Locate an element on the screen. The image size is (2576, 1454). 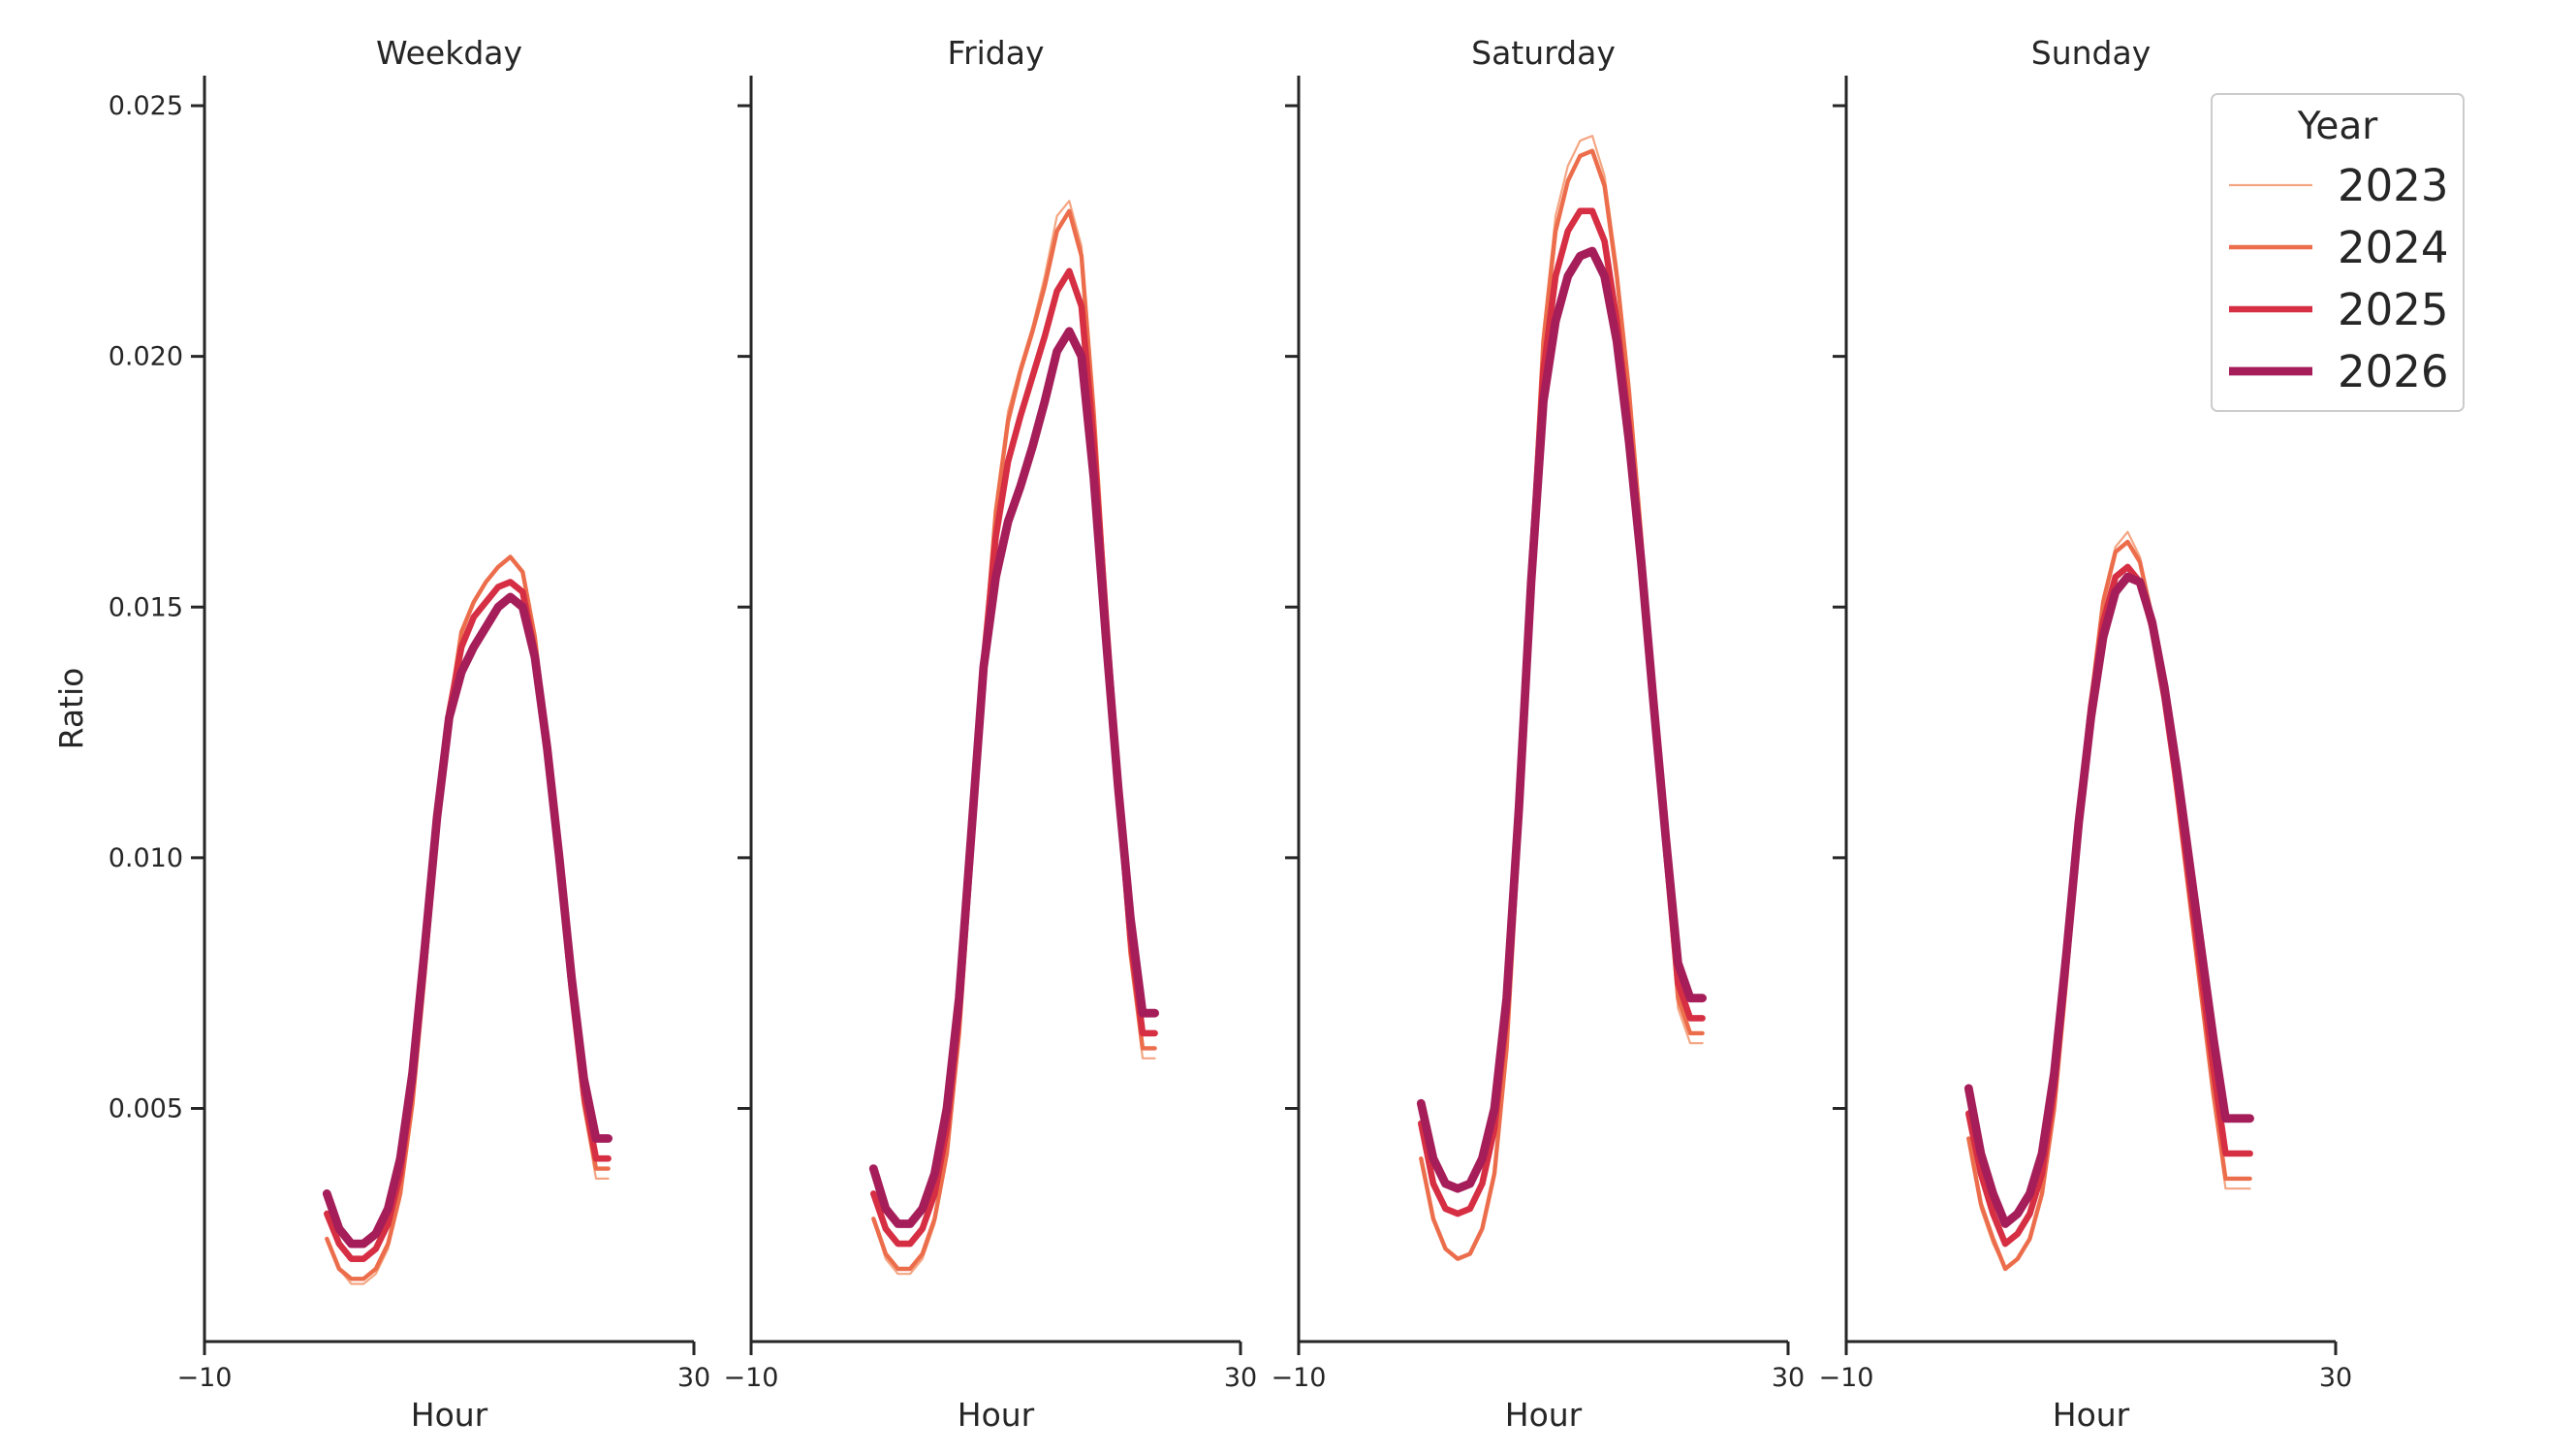
series-line-saturday-2025 is located at coordinates (1562, 712).